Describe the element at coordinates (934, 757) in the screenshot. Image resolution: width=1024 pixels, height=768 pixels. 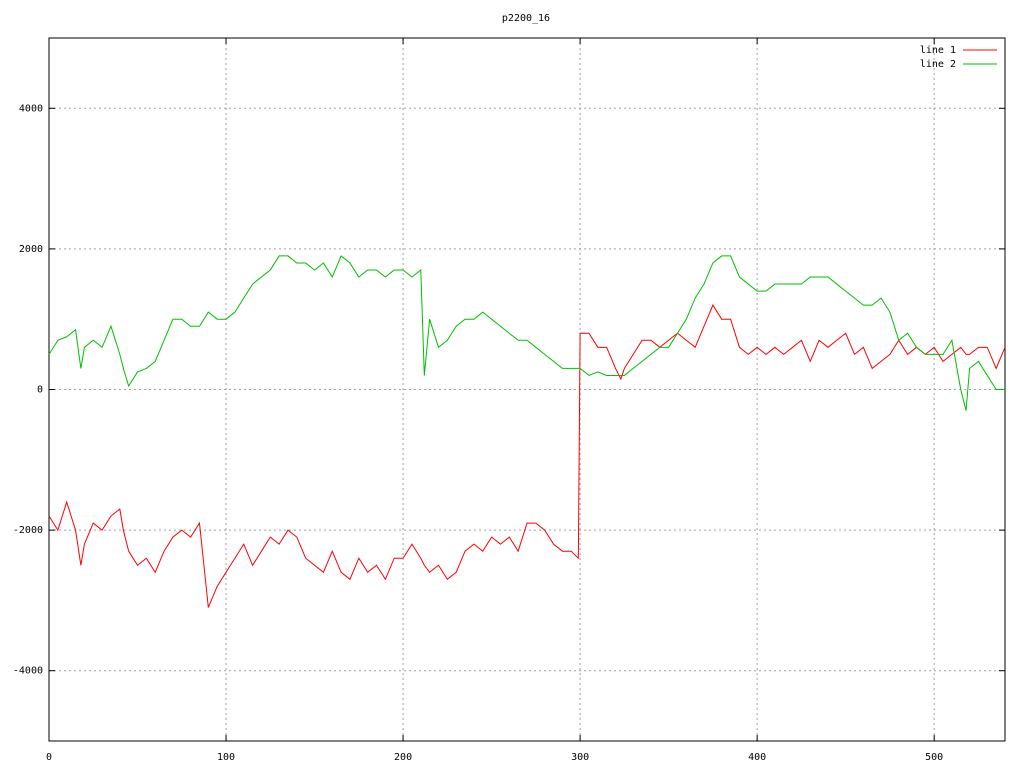
I see `x-tick-label: 500` at that location.